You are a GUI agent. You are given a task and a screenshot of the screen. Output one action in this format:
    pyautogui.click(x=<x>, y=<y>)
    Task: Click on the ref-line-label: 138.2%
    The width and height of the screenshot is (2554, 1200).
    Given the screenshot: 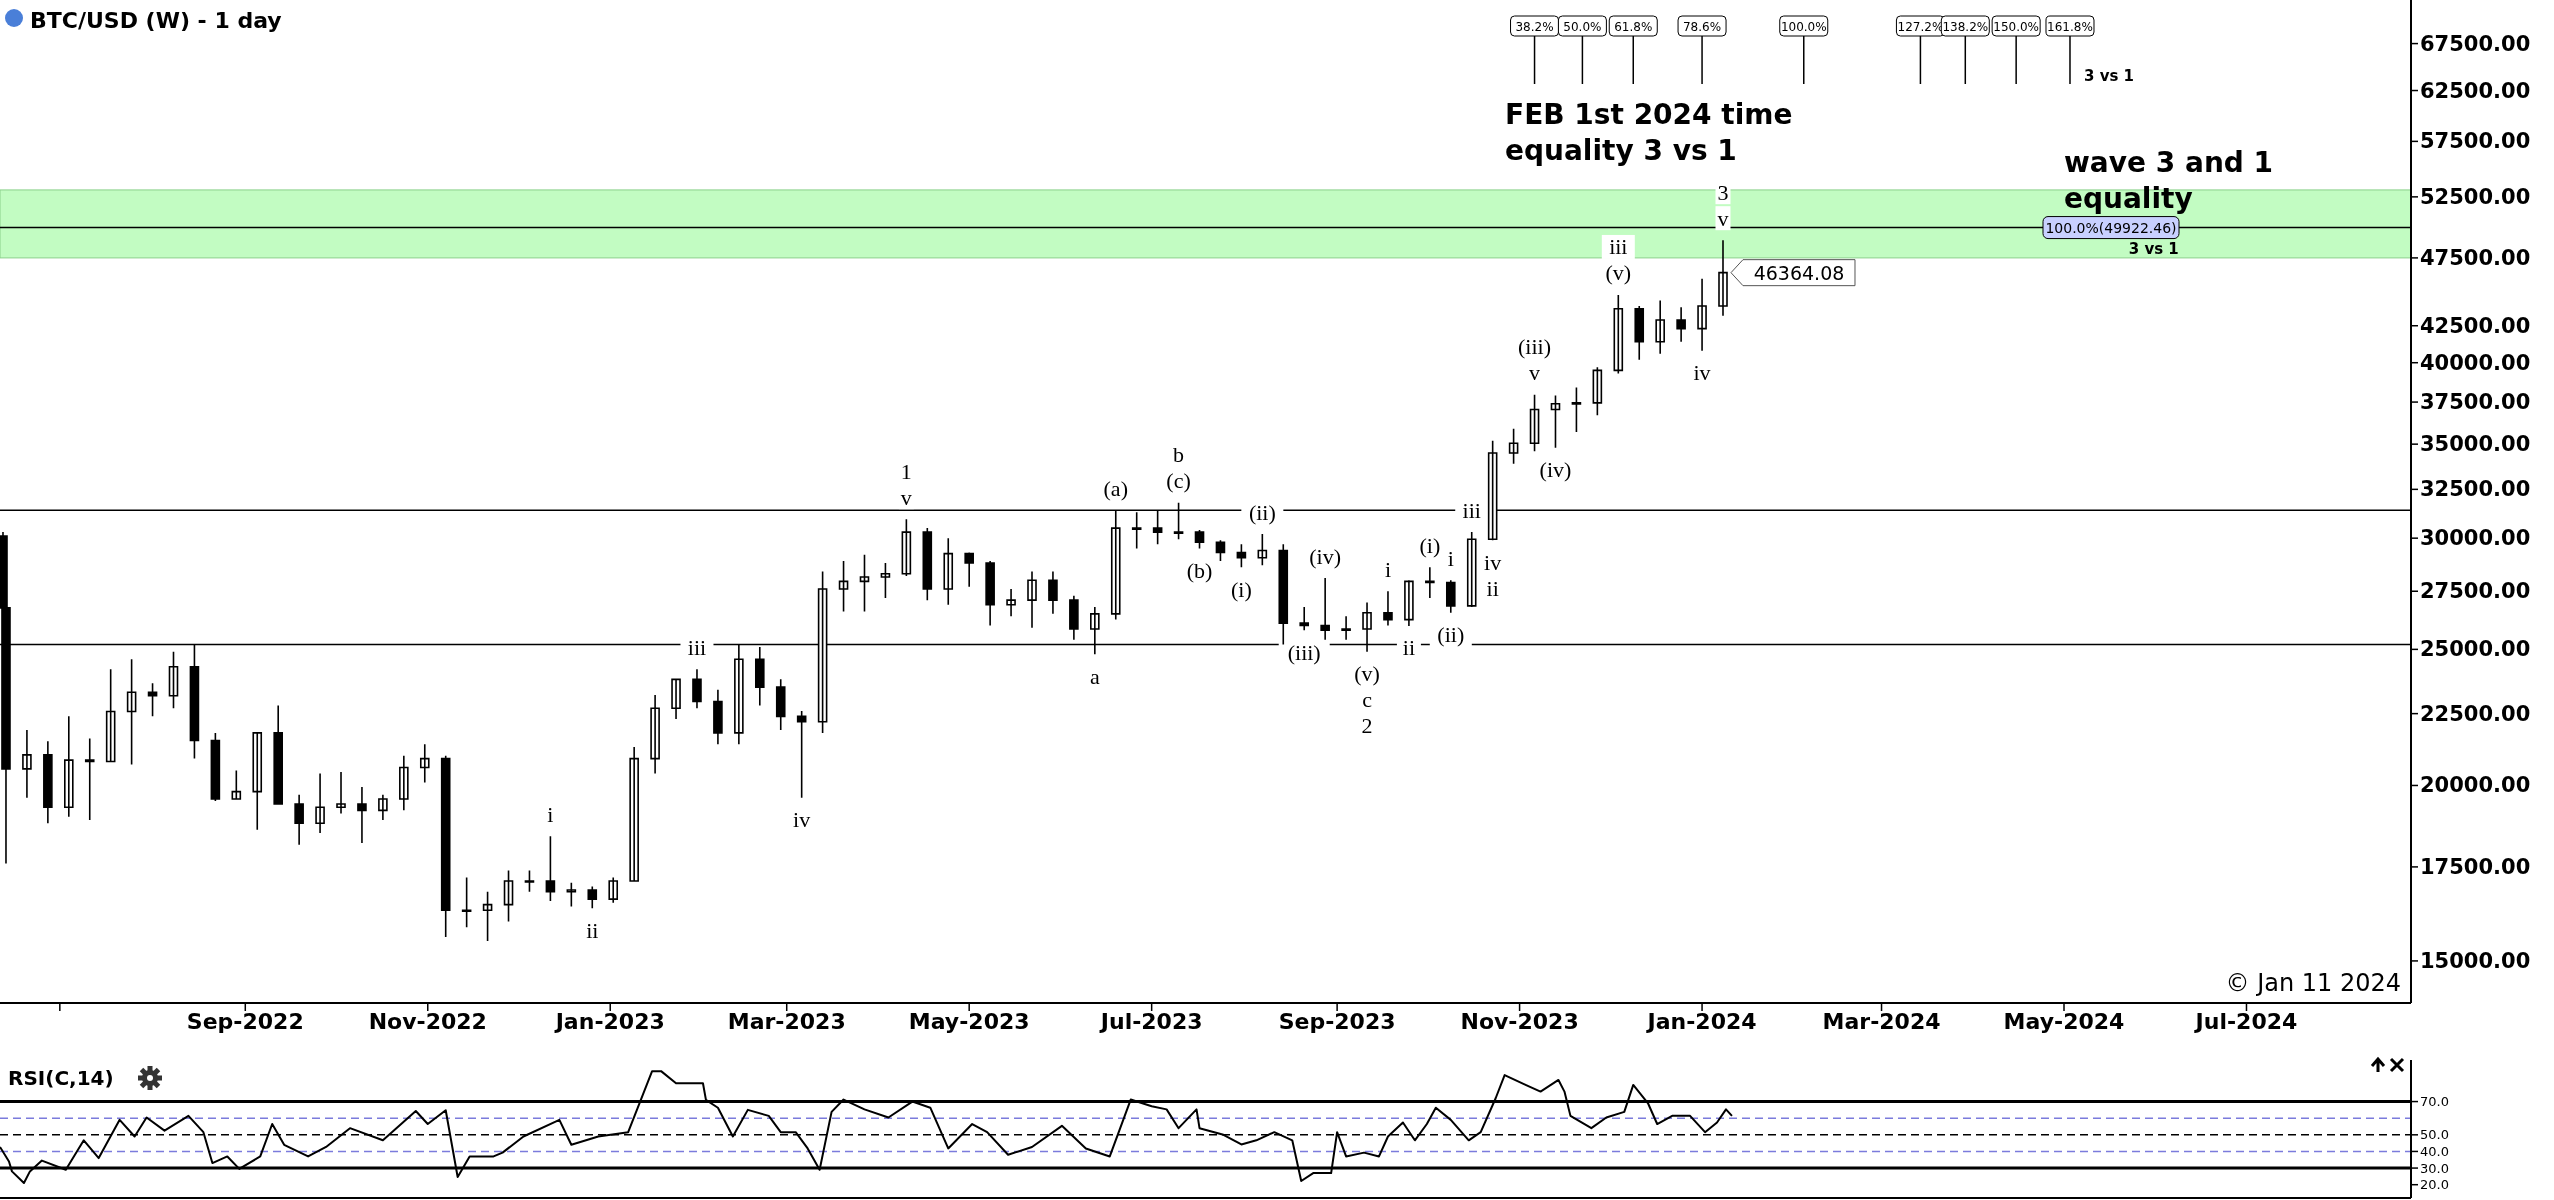 What is the action you would take?
    pyautogui.click(x=1965, y=27)
    